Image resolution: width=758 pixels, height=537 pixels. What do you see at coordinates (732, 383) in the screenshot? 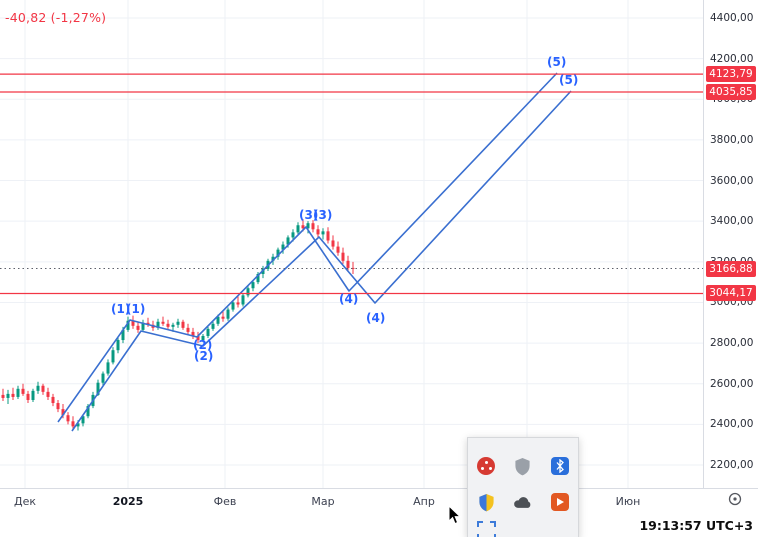
I see `price-tick: 2600,00` at bounding box center [732, 383].